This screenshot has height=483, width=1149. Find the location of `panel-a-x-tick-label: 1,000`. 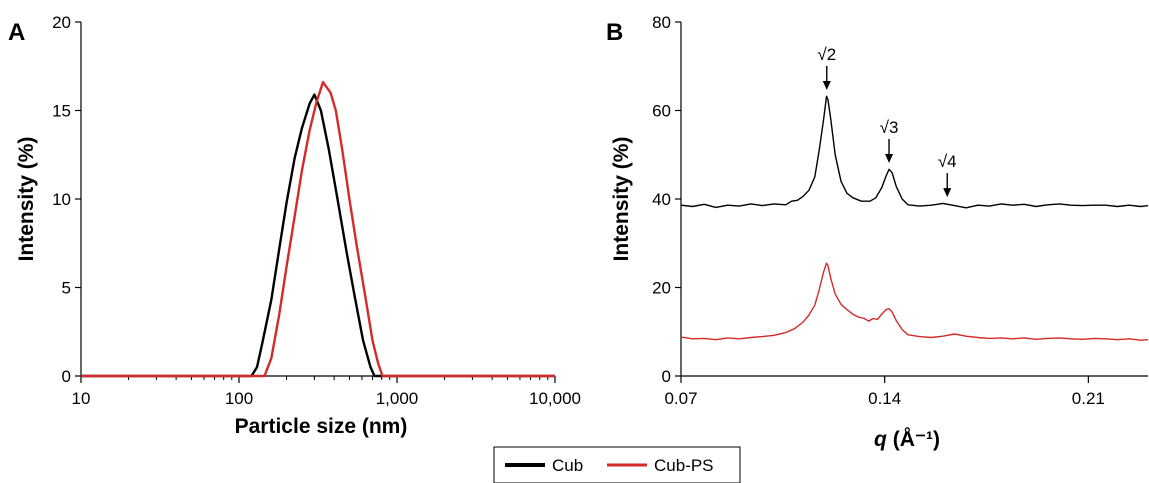

panel-a-x-tick-label: 1,000 is located at coordinates (397, 398).